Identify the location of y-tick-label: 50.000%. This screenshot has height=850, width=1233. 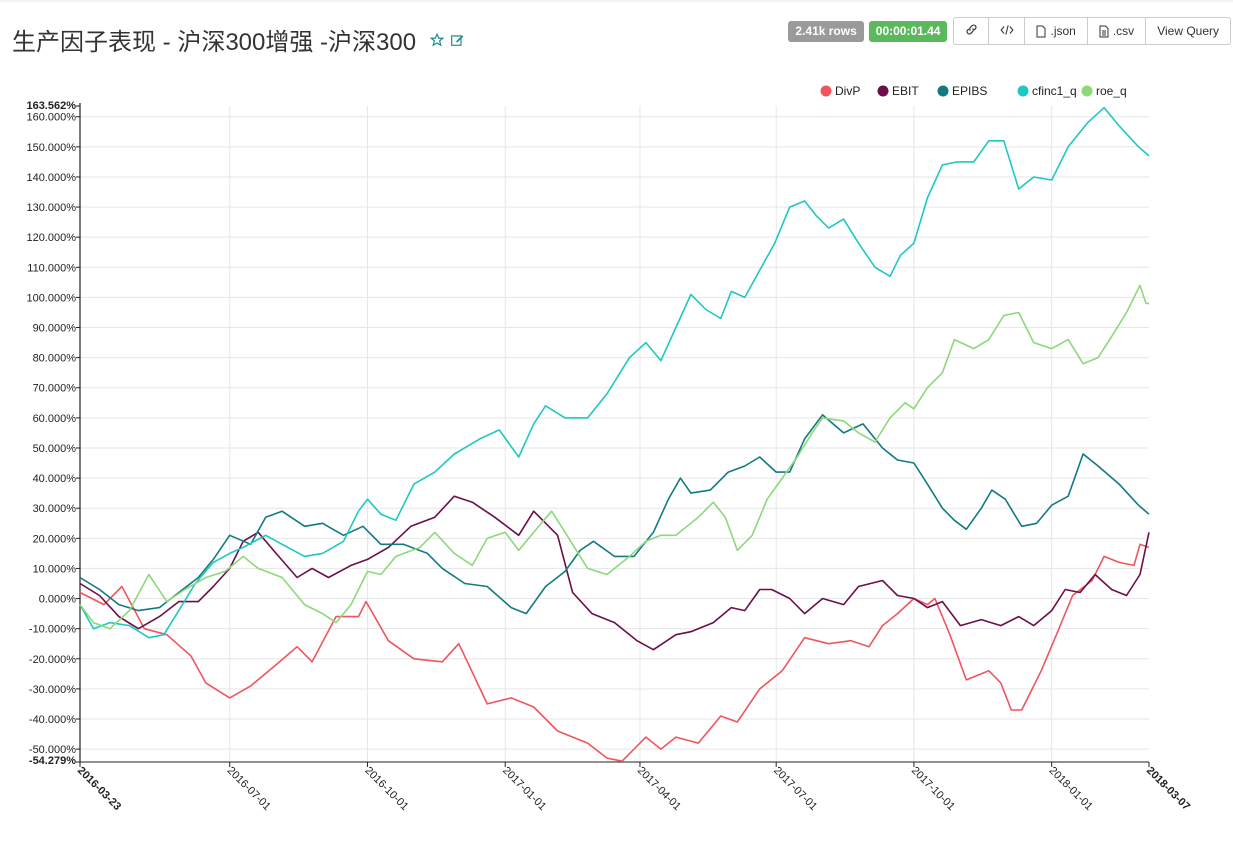
(55, 449).